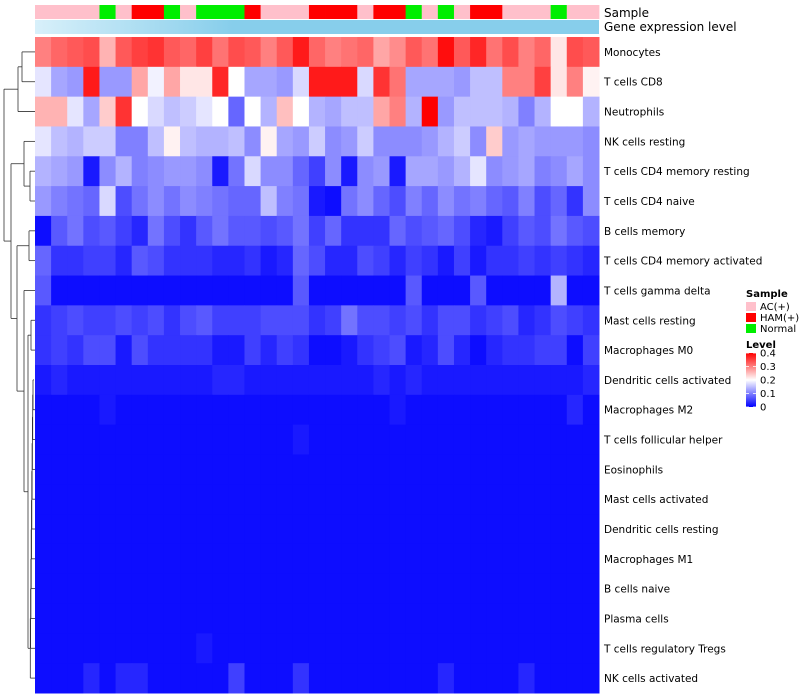 The image size is (800, 700). I want to click on legend-label-ham: HAM(+), so click(779, 318).